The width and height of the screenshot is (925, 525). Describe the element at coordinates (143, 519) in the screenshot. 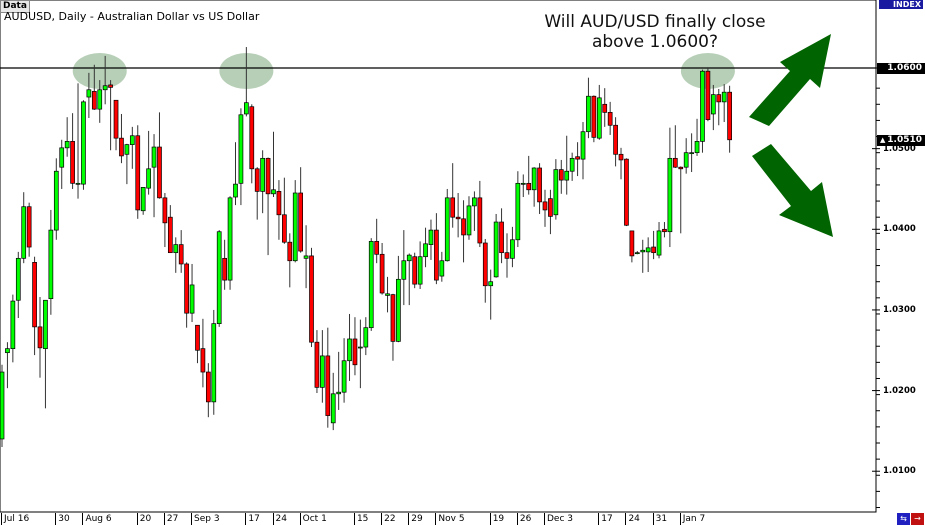

I see `x-tick-label: 20` at that location.